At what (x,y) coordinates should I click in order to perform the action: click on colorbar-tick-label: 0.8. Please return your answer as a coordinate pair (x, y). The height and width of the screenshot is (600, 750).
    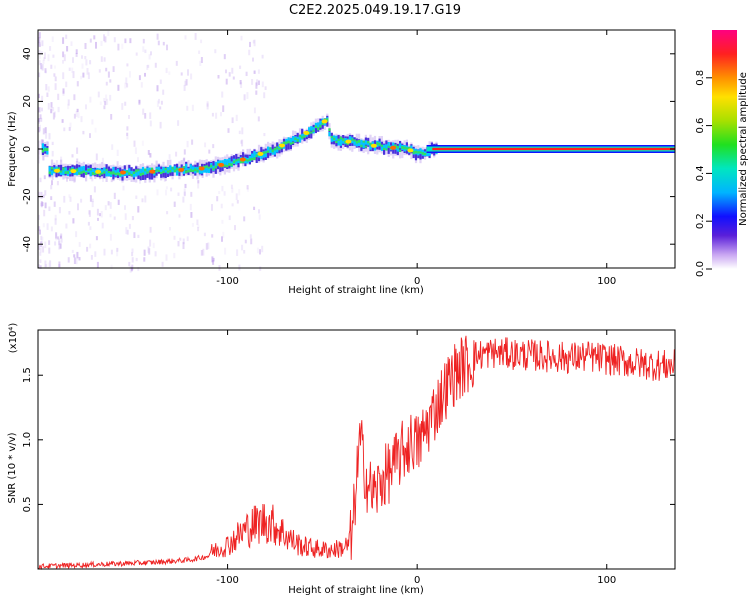
    Looking at the image, I should click on (700, 78).